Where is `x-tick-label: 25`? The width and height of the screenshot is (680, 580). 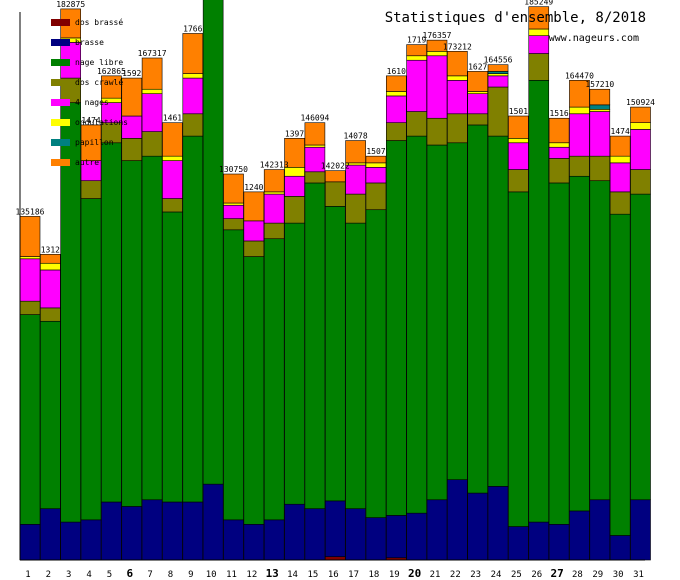 x-tick-label: 25 is located at coordinates (516, 575).